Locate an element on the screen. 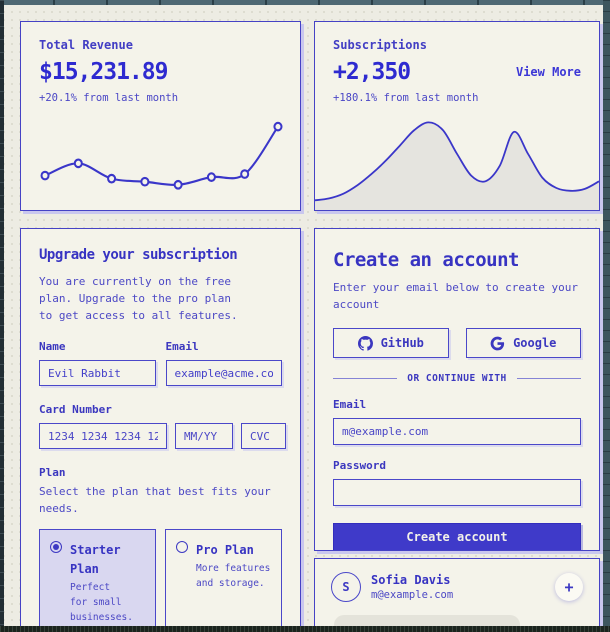 This screenshot has width=610, height=632. frame-ruler-top is located at coordinates (305, 2).